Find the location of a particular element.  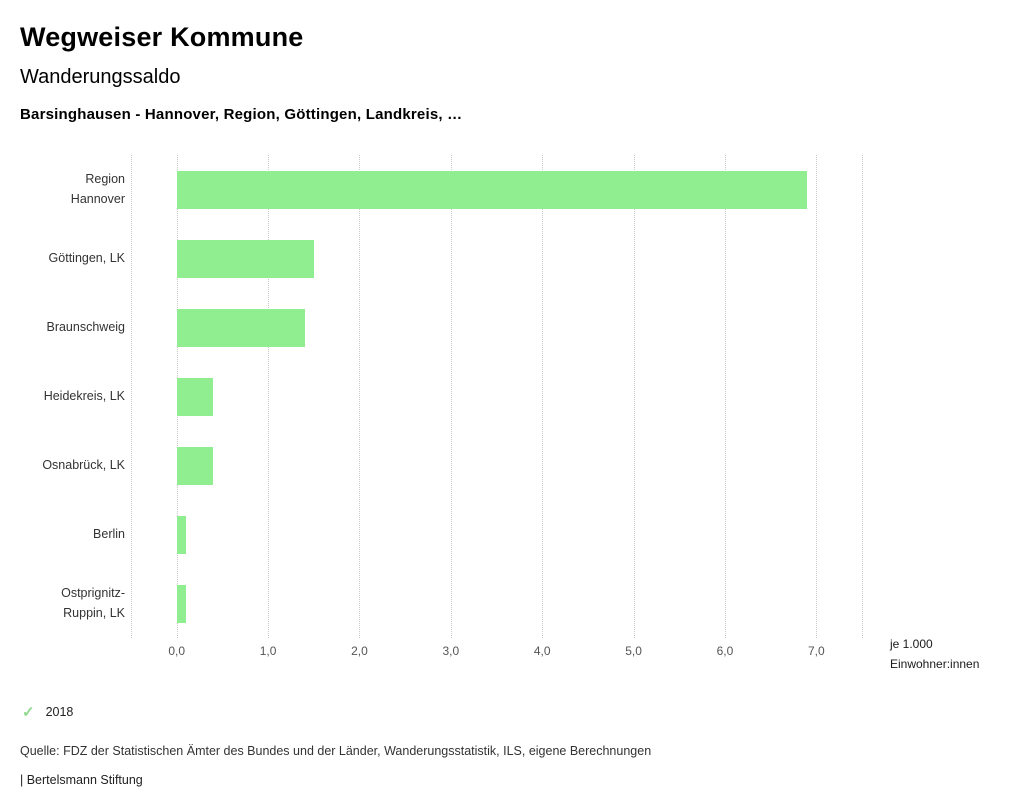

category-label: Osnabrück, LK is located at coordinates (83, 464).